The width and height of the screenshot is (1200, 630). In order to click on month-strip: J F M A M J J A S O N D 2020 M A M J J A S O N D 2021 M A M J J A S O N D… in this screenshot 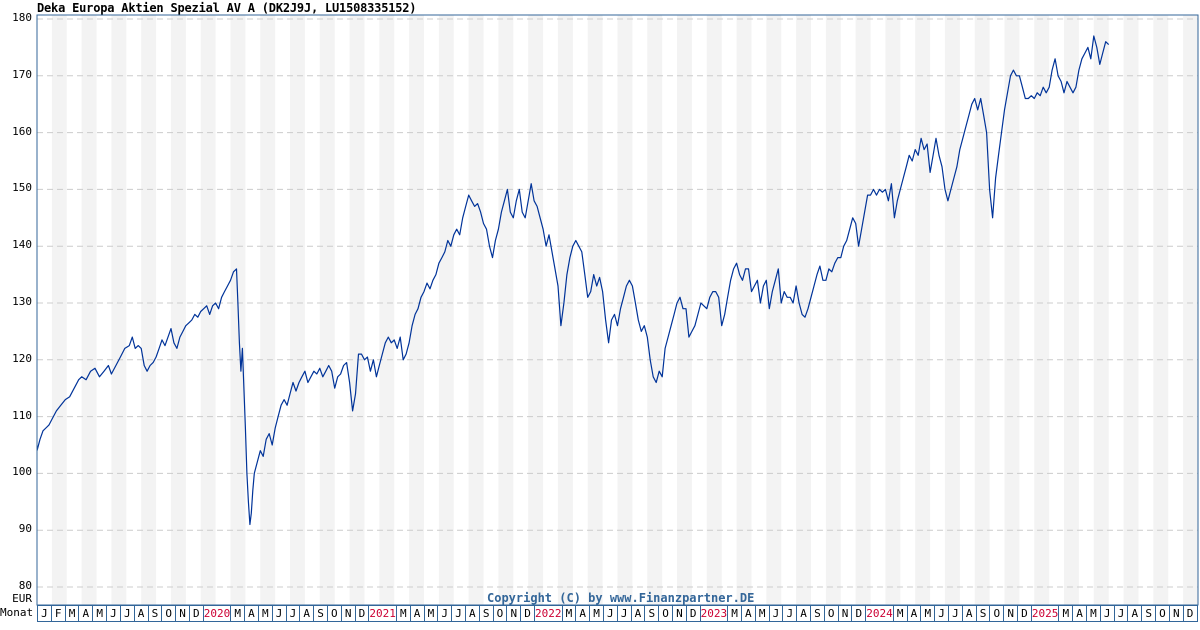, I will do `click(617, 613)`.